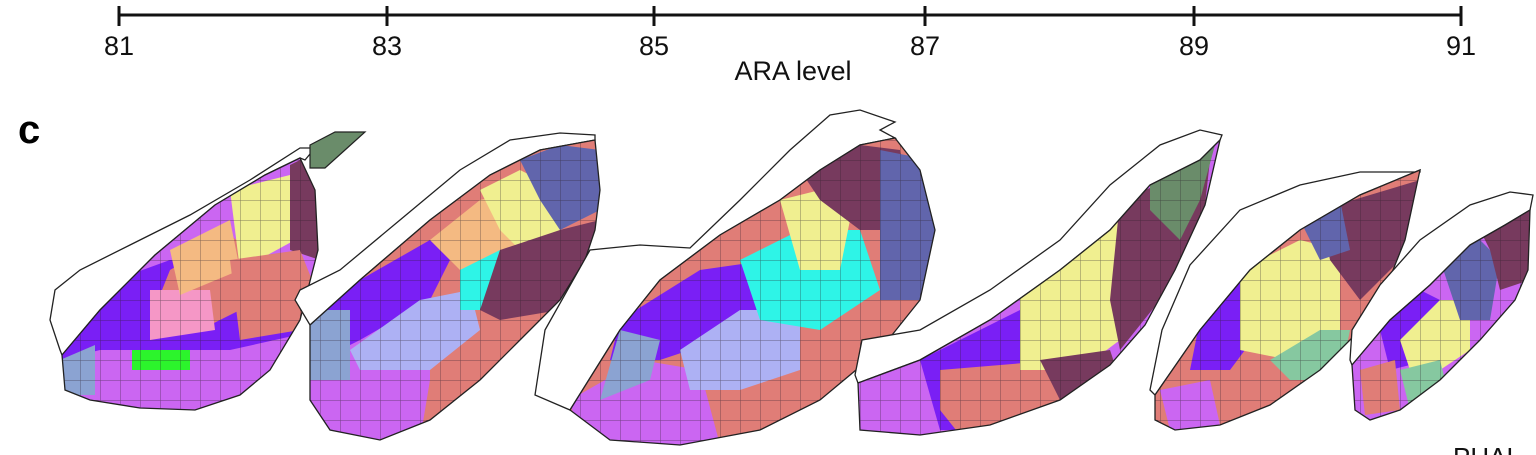  Describe the element at coordinates (1441, 314) in the screenshot. I see `section-outline` at that location.